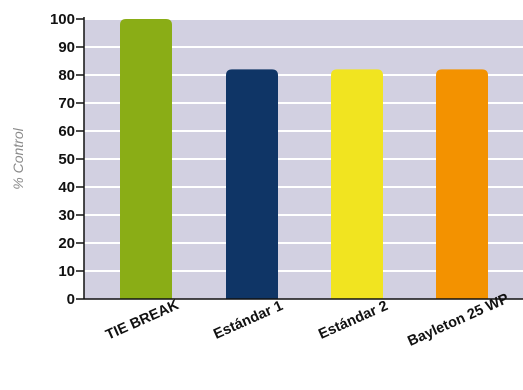 Image resolution: width=523 pixels, height=390 pixels. Describe the element at coordinates (62, 19) in the screenshot. I see `y-tick-label: 100` at that location.